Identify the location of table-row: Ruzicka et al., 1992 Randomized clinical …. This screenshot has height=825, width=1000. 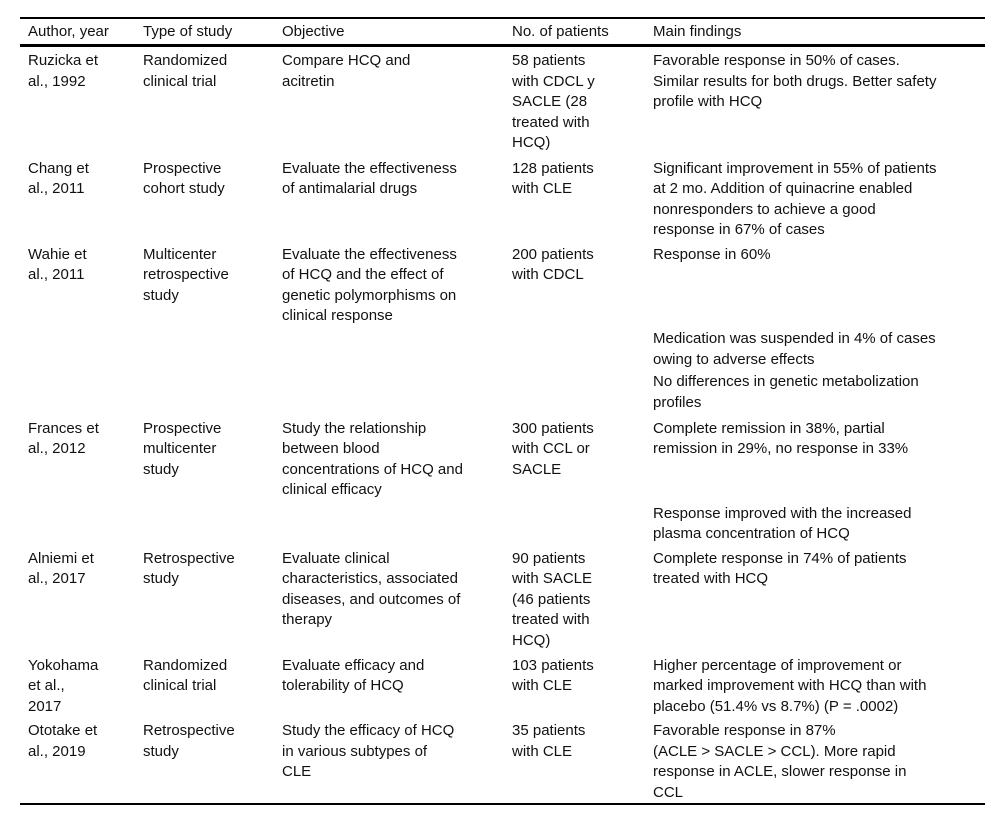
(502, 100).